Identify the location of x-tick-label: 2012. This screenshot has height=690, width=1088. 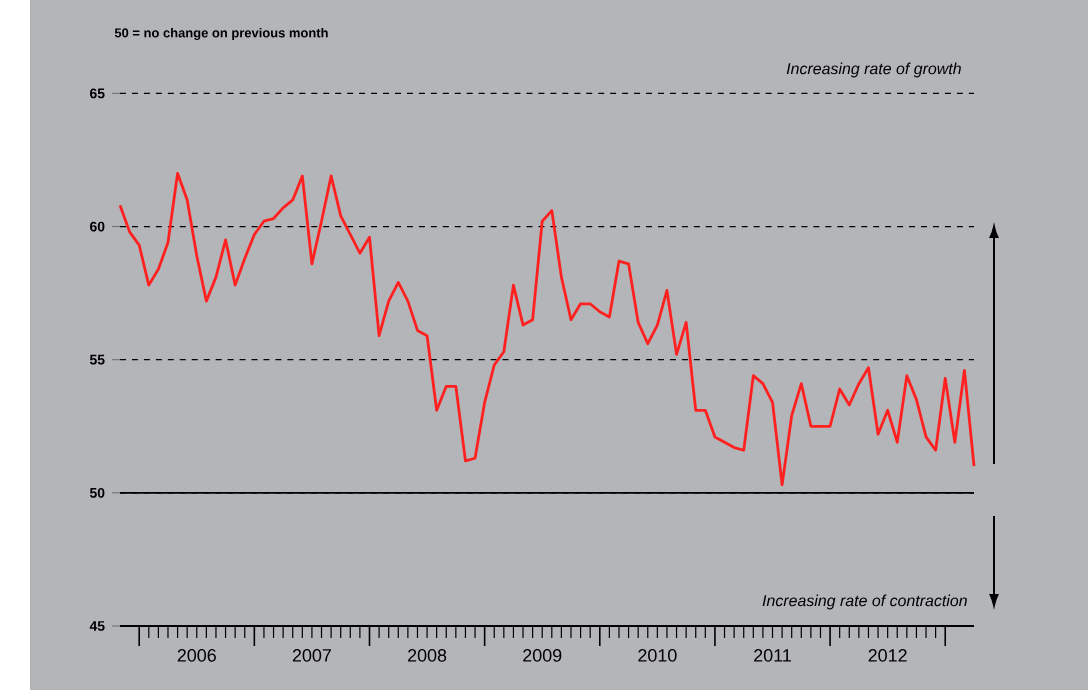
(887, 655).